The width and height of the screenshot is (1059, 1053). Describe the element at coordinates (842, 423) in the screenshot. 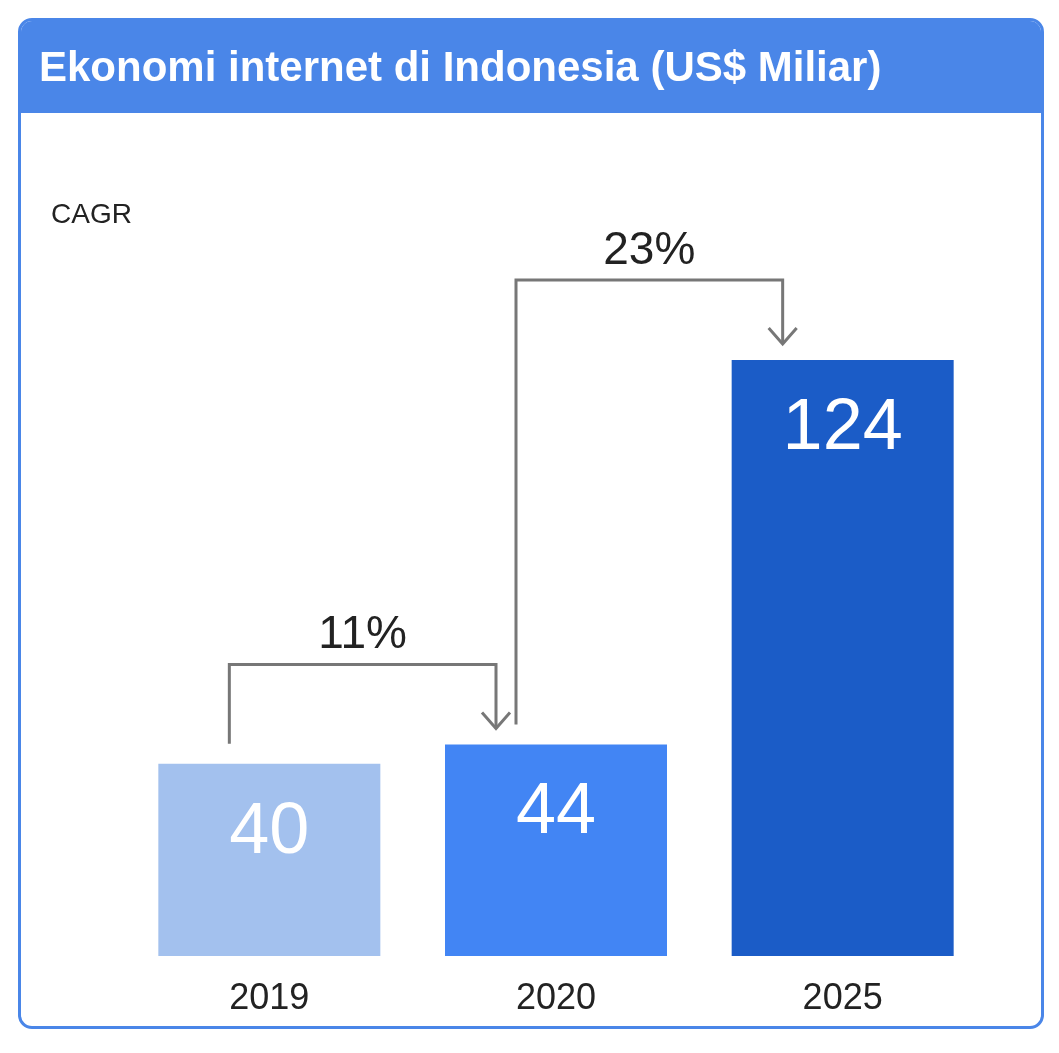

I see `data-label: 124` at that location.